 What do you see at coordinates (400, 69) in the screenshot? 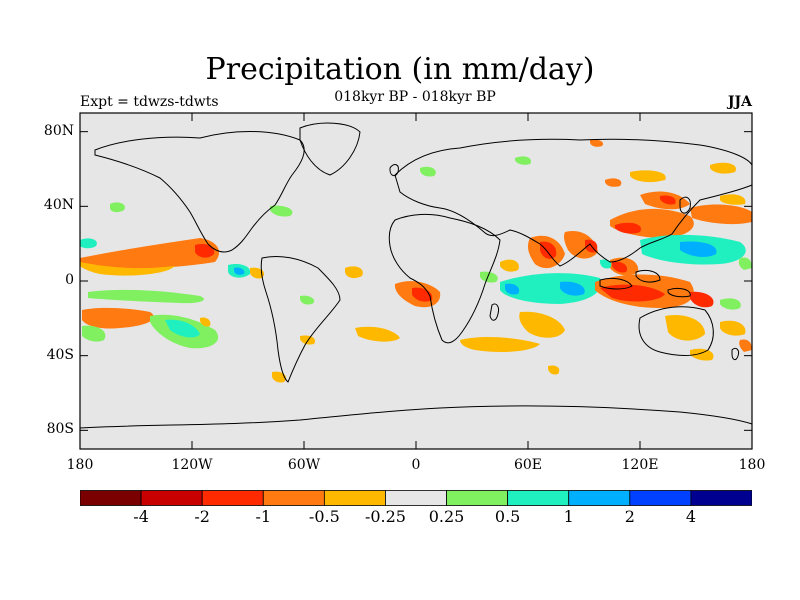
I see `chart-title: Precipitation (in mm/day)` at bounding box center [400, 69].